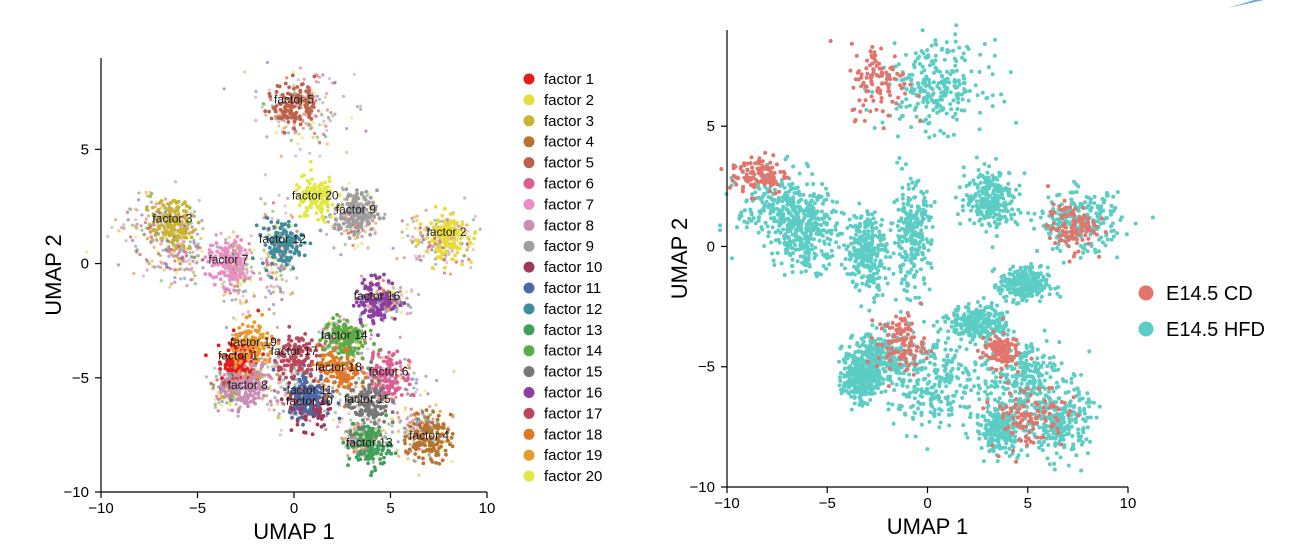 This screenshot has height=551, width=1309. What do you see at coordinates (294, 508) in the screenshot?
I see `x-tick-label: 0` at bounding box center [294, 508].